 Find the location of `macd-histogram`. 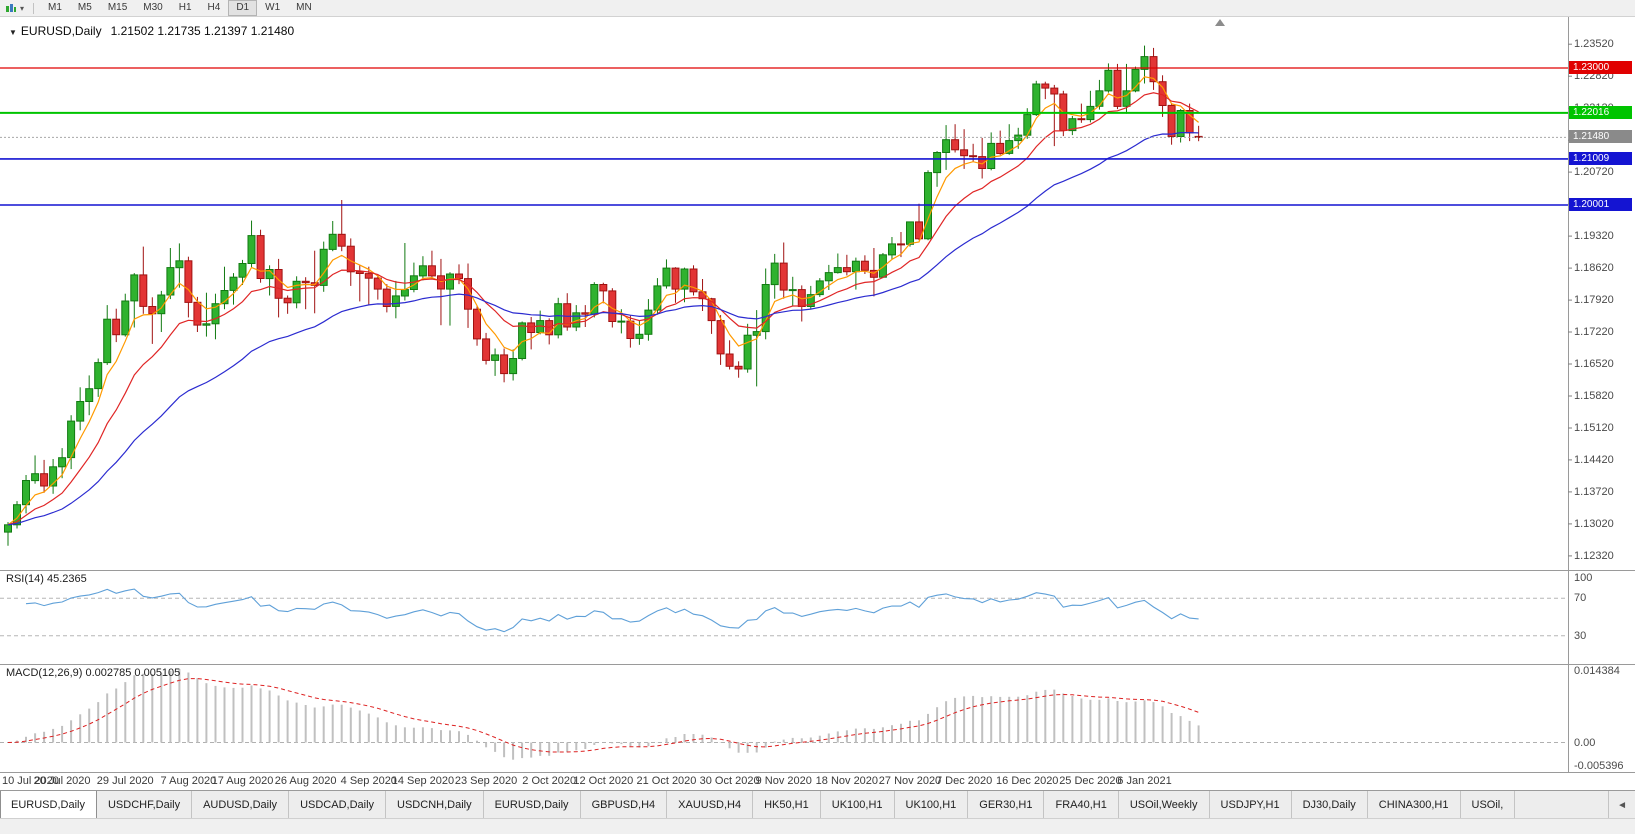

macd-histogram is located at coordinates (608, 714).